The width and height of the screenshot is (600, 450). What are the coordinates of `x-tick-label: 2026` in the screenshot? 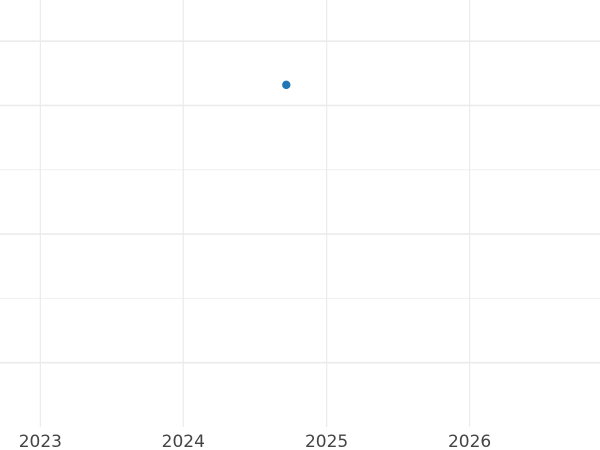 It's located at (469, 441).